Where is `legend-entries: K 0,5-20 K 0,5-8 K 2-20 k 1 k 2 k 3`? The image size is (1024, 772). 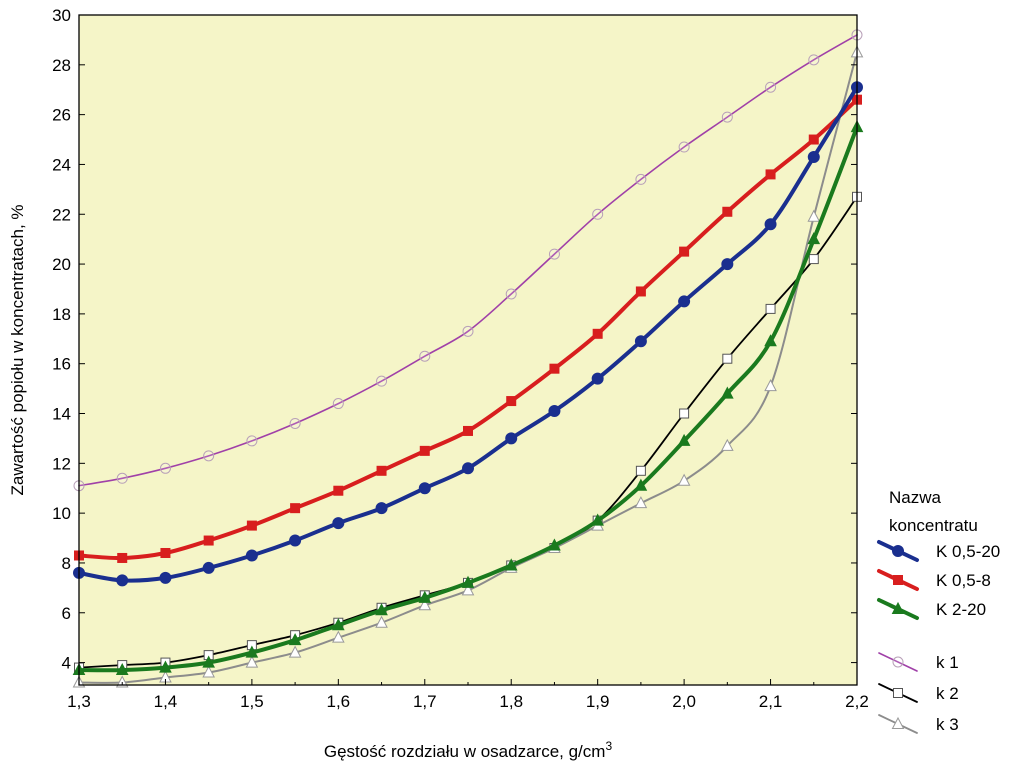
legend-entries: K 0,5-20 K 0,5-8 K 2-20 k 1 k 2 k 3 is located at coordinates (938, 637).